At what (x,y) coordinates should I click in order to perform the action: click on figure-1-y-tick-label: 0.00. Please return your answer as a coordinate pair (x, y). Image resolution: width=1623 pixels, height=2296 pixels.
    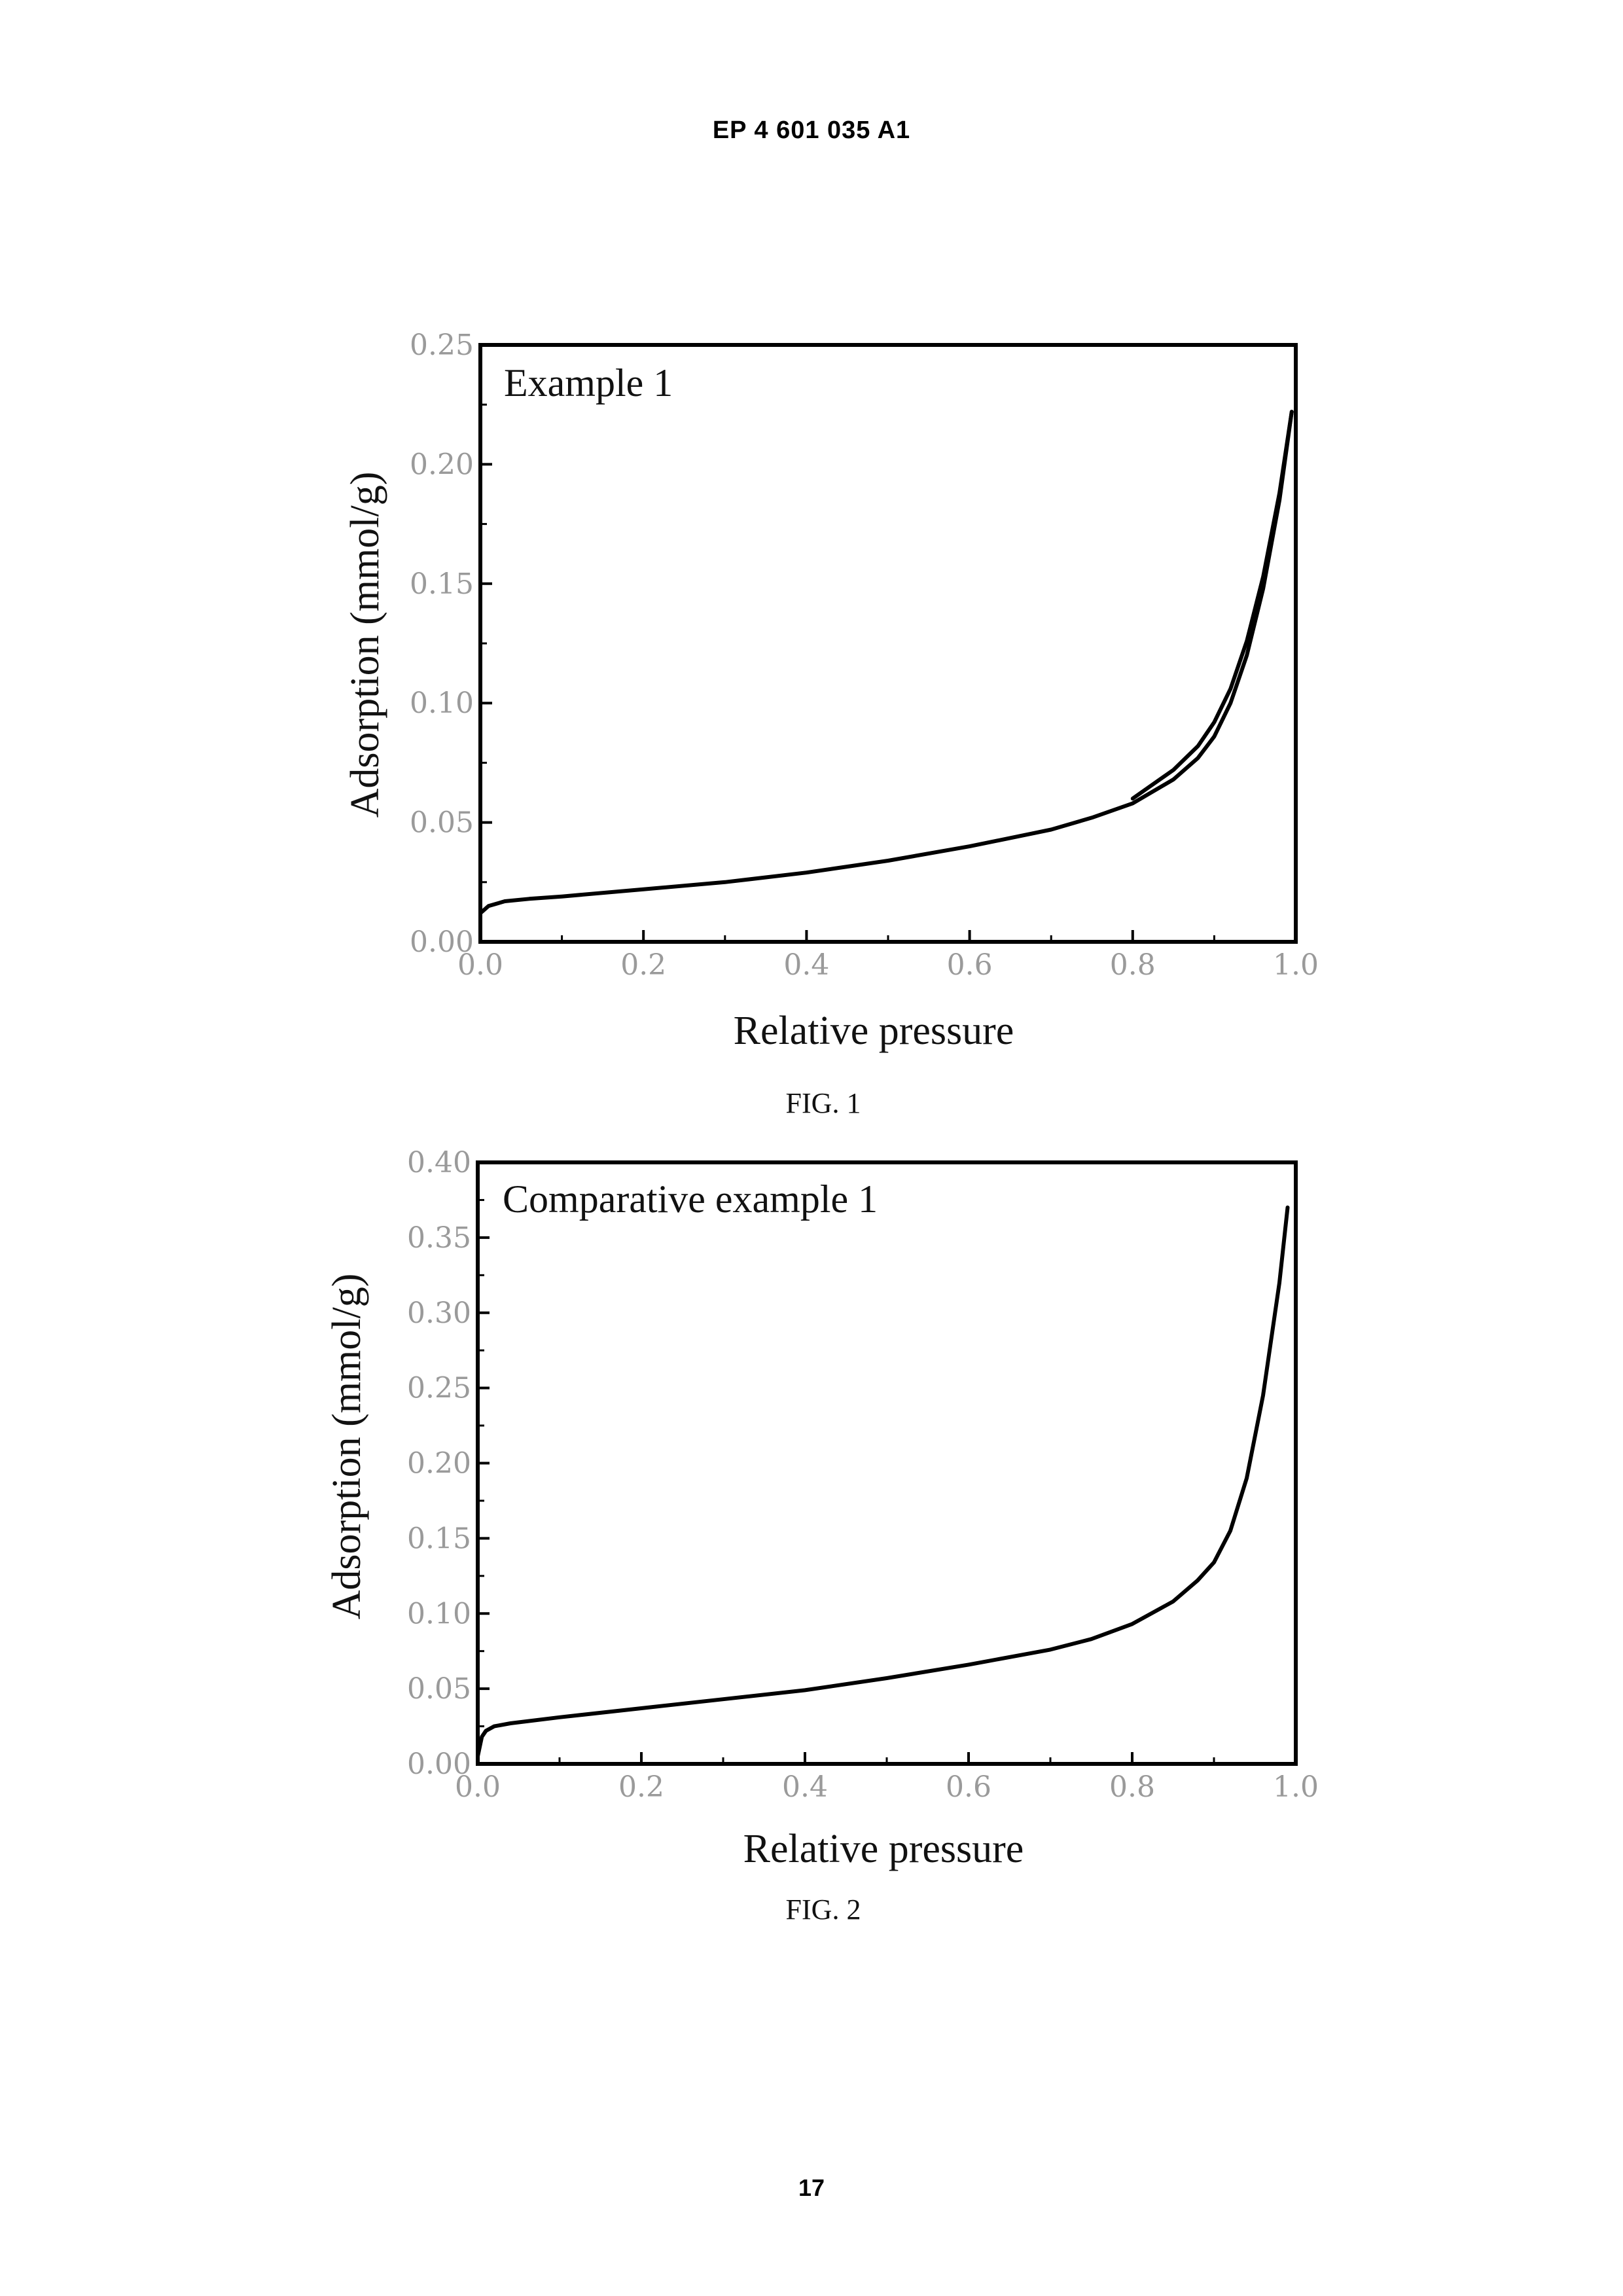
    Looking at the image, I should click on (442, 942).